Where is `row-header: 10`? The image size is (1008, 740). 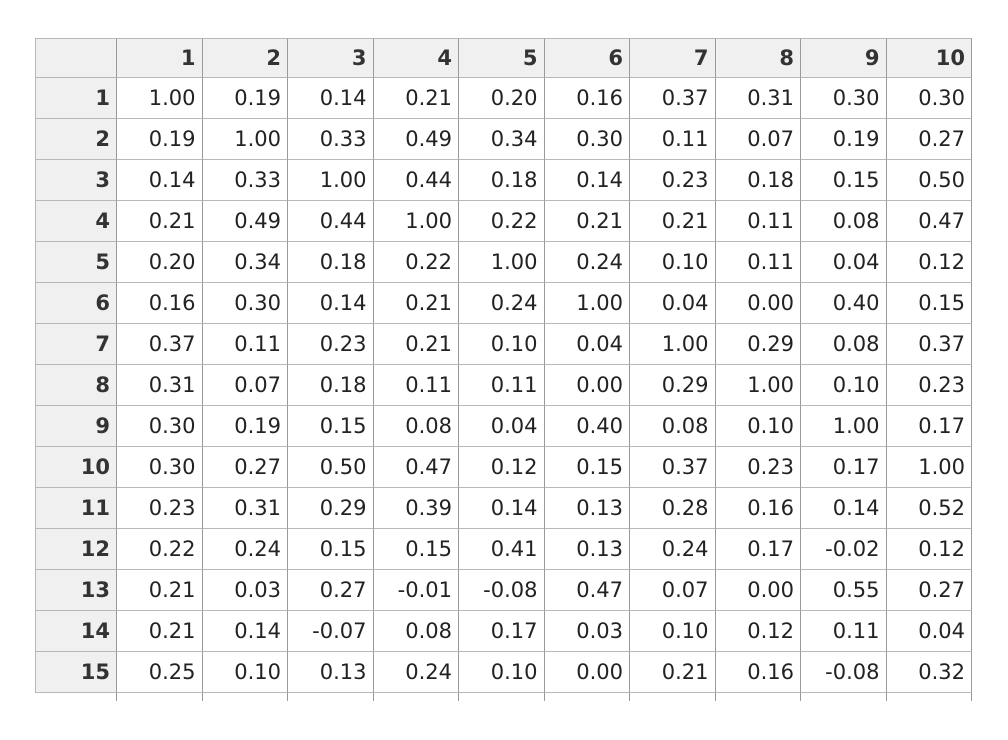 row-header: 10 is located at coordinates (76, 467).